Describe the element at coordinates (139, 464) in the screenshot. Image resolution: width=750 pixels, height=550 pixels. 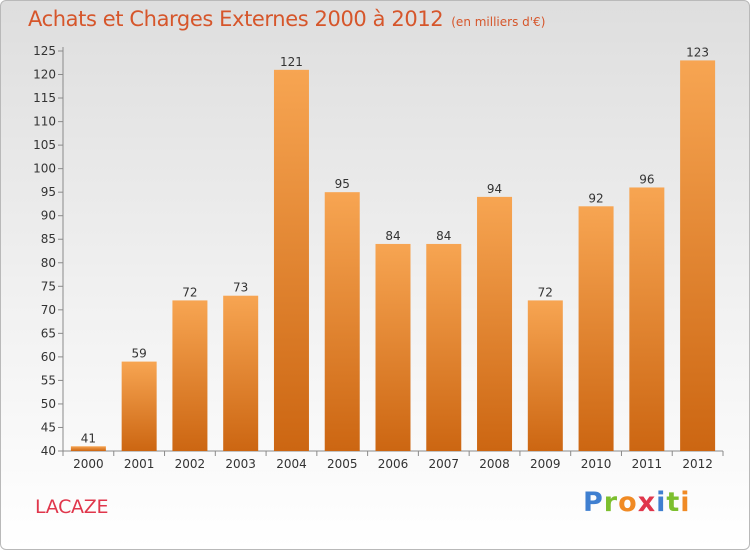
I see `x-tick-label-2001: 2001` at that location.